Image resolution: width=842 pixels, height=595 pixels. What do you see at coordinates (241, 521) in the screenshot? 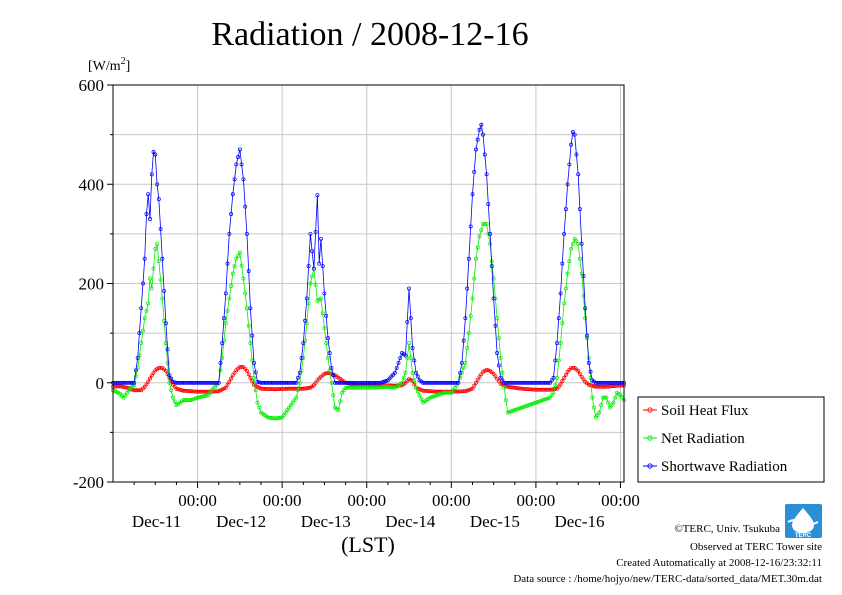
I see `x-tick-date: Dec-12` at bounding box center [241, 521].